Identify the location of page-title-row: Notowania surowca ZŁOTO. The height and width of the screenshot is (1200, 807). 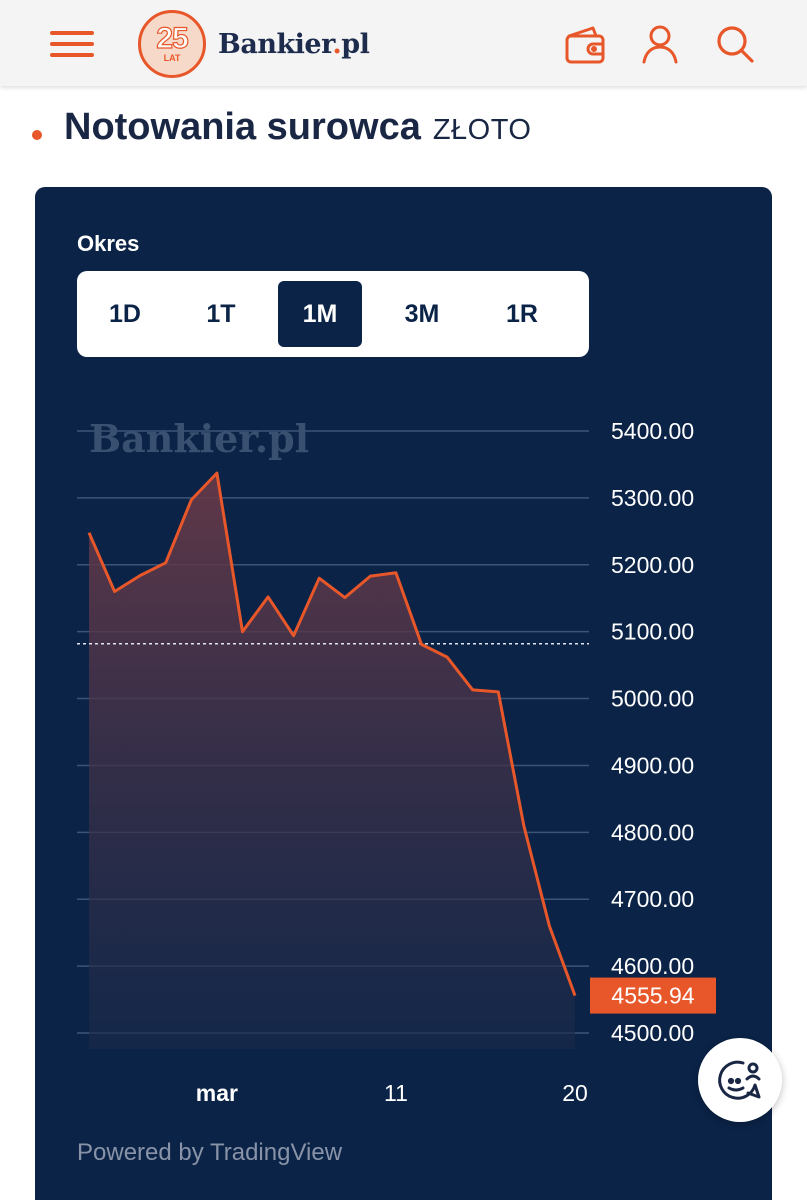
(282, 127).